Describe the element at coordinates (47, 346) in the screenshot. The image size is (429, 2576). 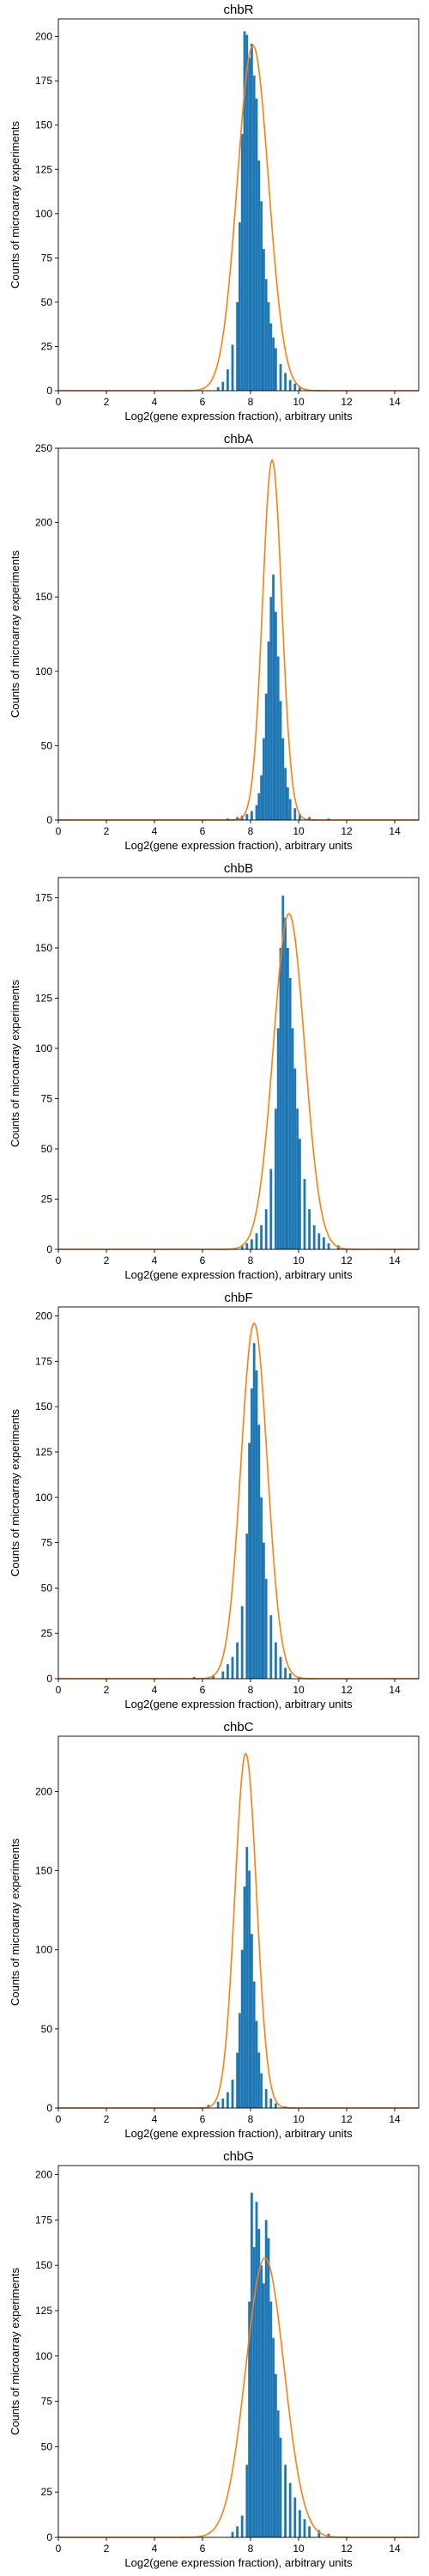
I see `y-tick-label: 25` at that location.